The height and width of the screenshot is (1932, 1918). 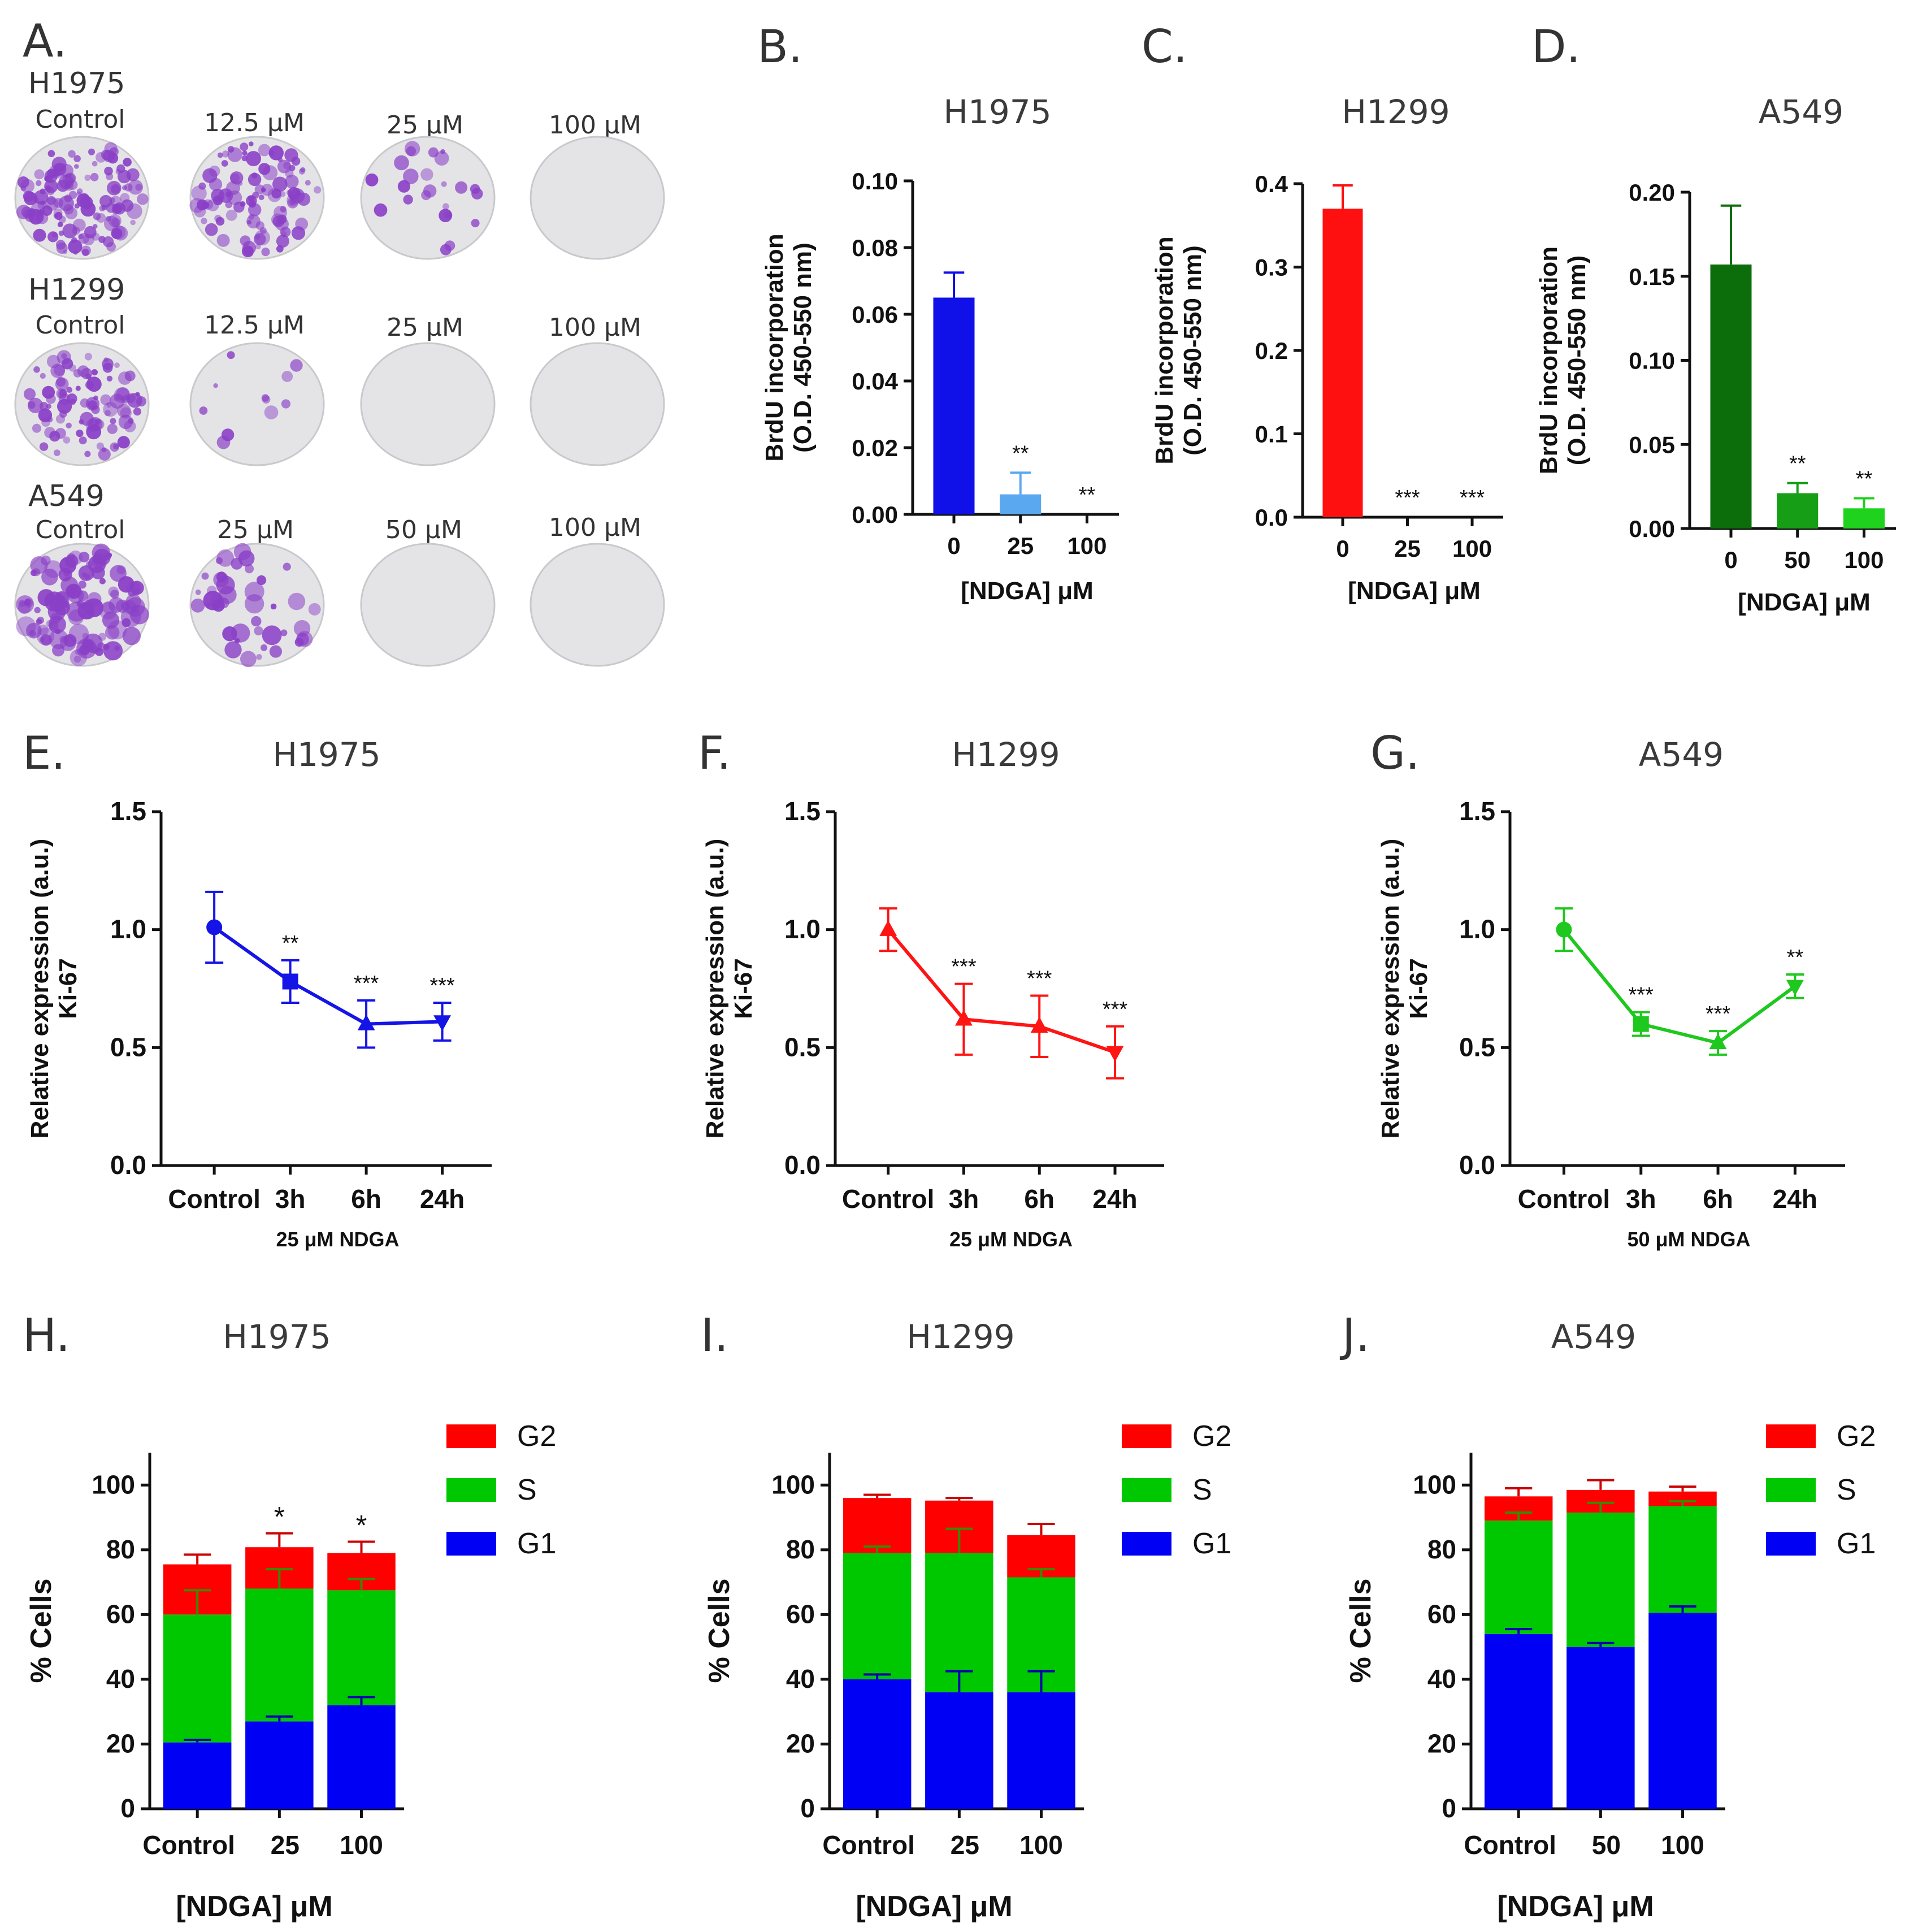 I want to click on legend-label: G1, so click(x=1856, y=1543).